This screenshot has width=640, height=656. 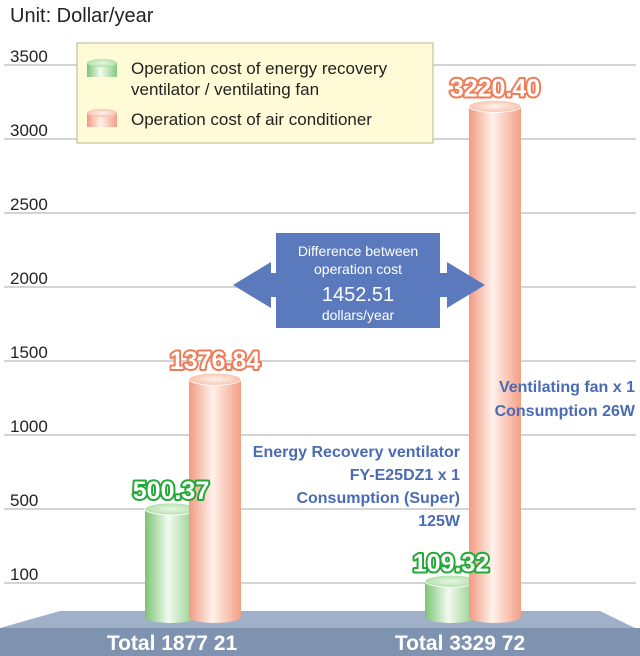 I want to click on note-erv-line2: FY-E25DZ1 x 1, so click(x=405, y=475).